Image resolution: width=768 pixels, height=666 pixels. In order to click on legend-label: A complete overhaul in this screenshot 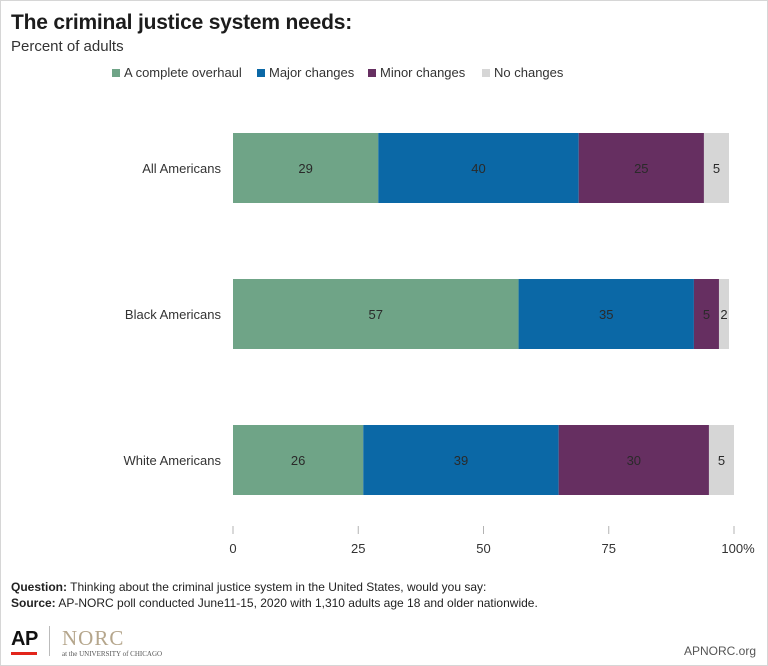, I will do `click(183, 72)`.